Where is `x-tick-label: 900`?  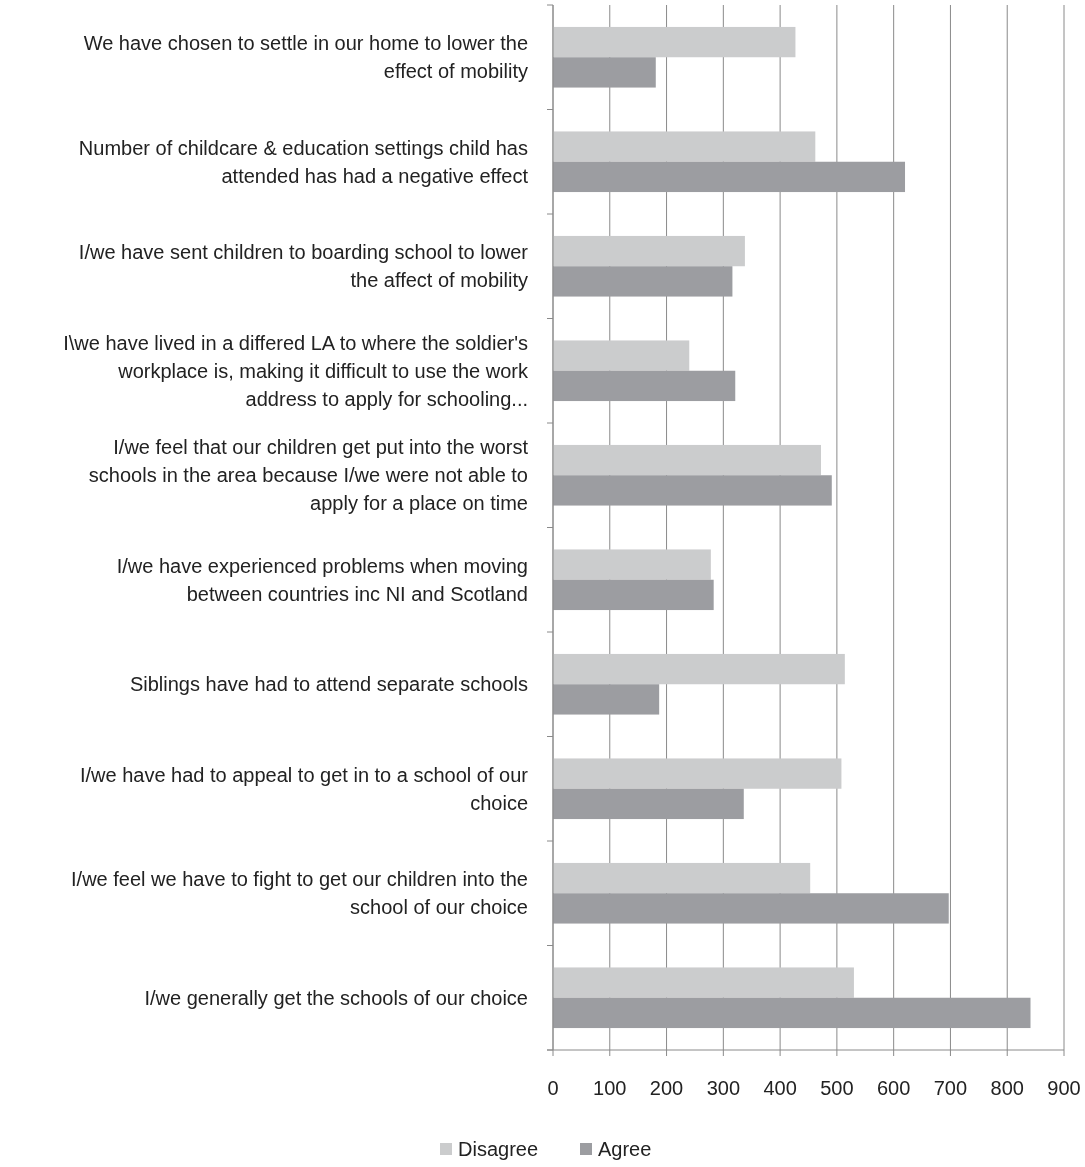 x-tick-label: 900 is located at coordinates (1064, 1088).